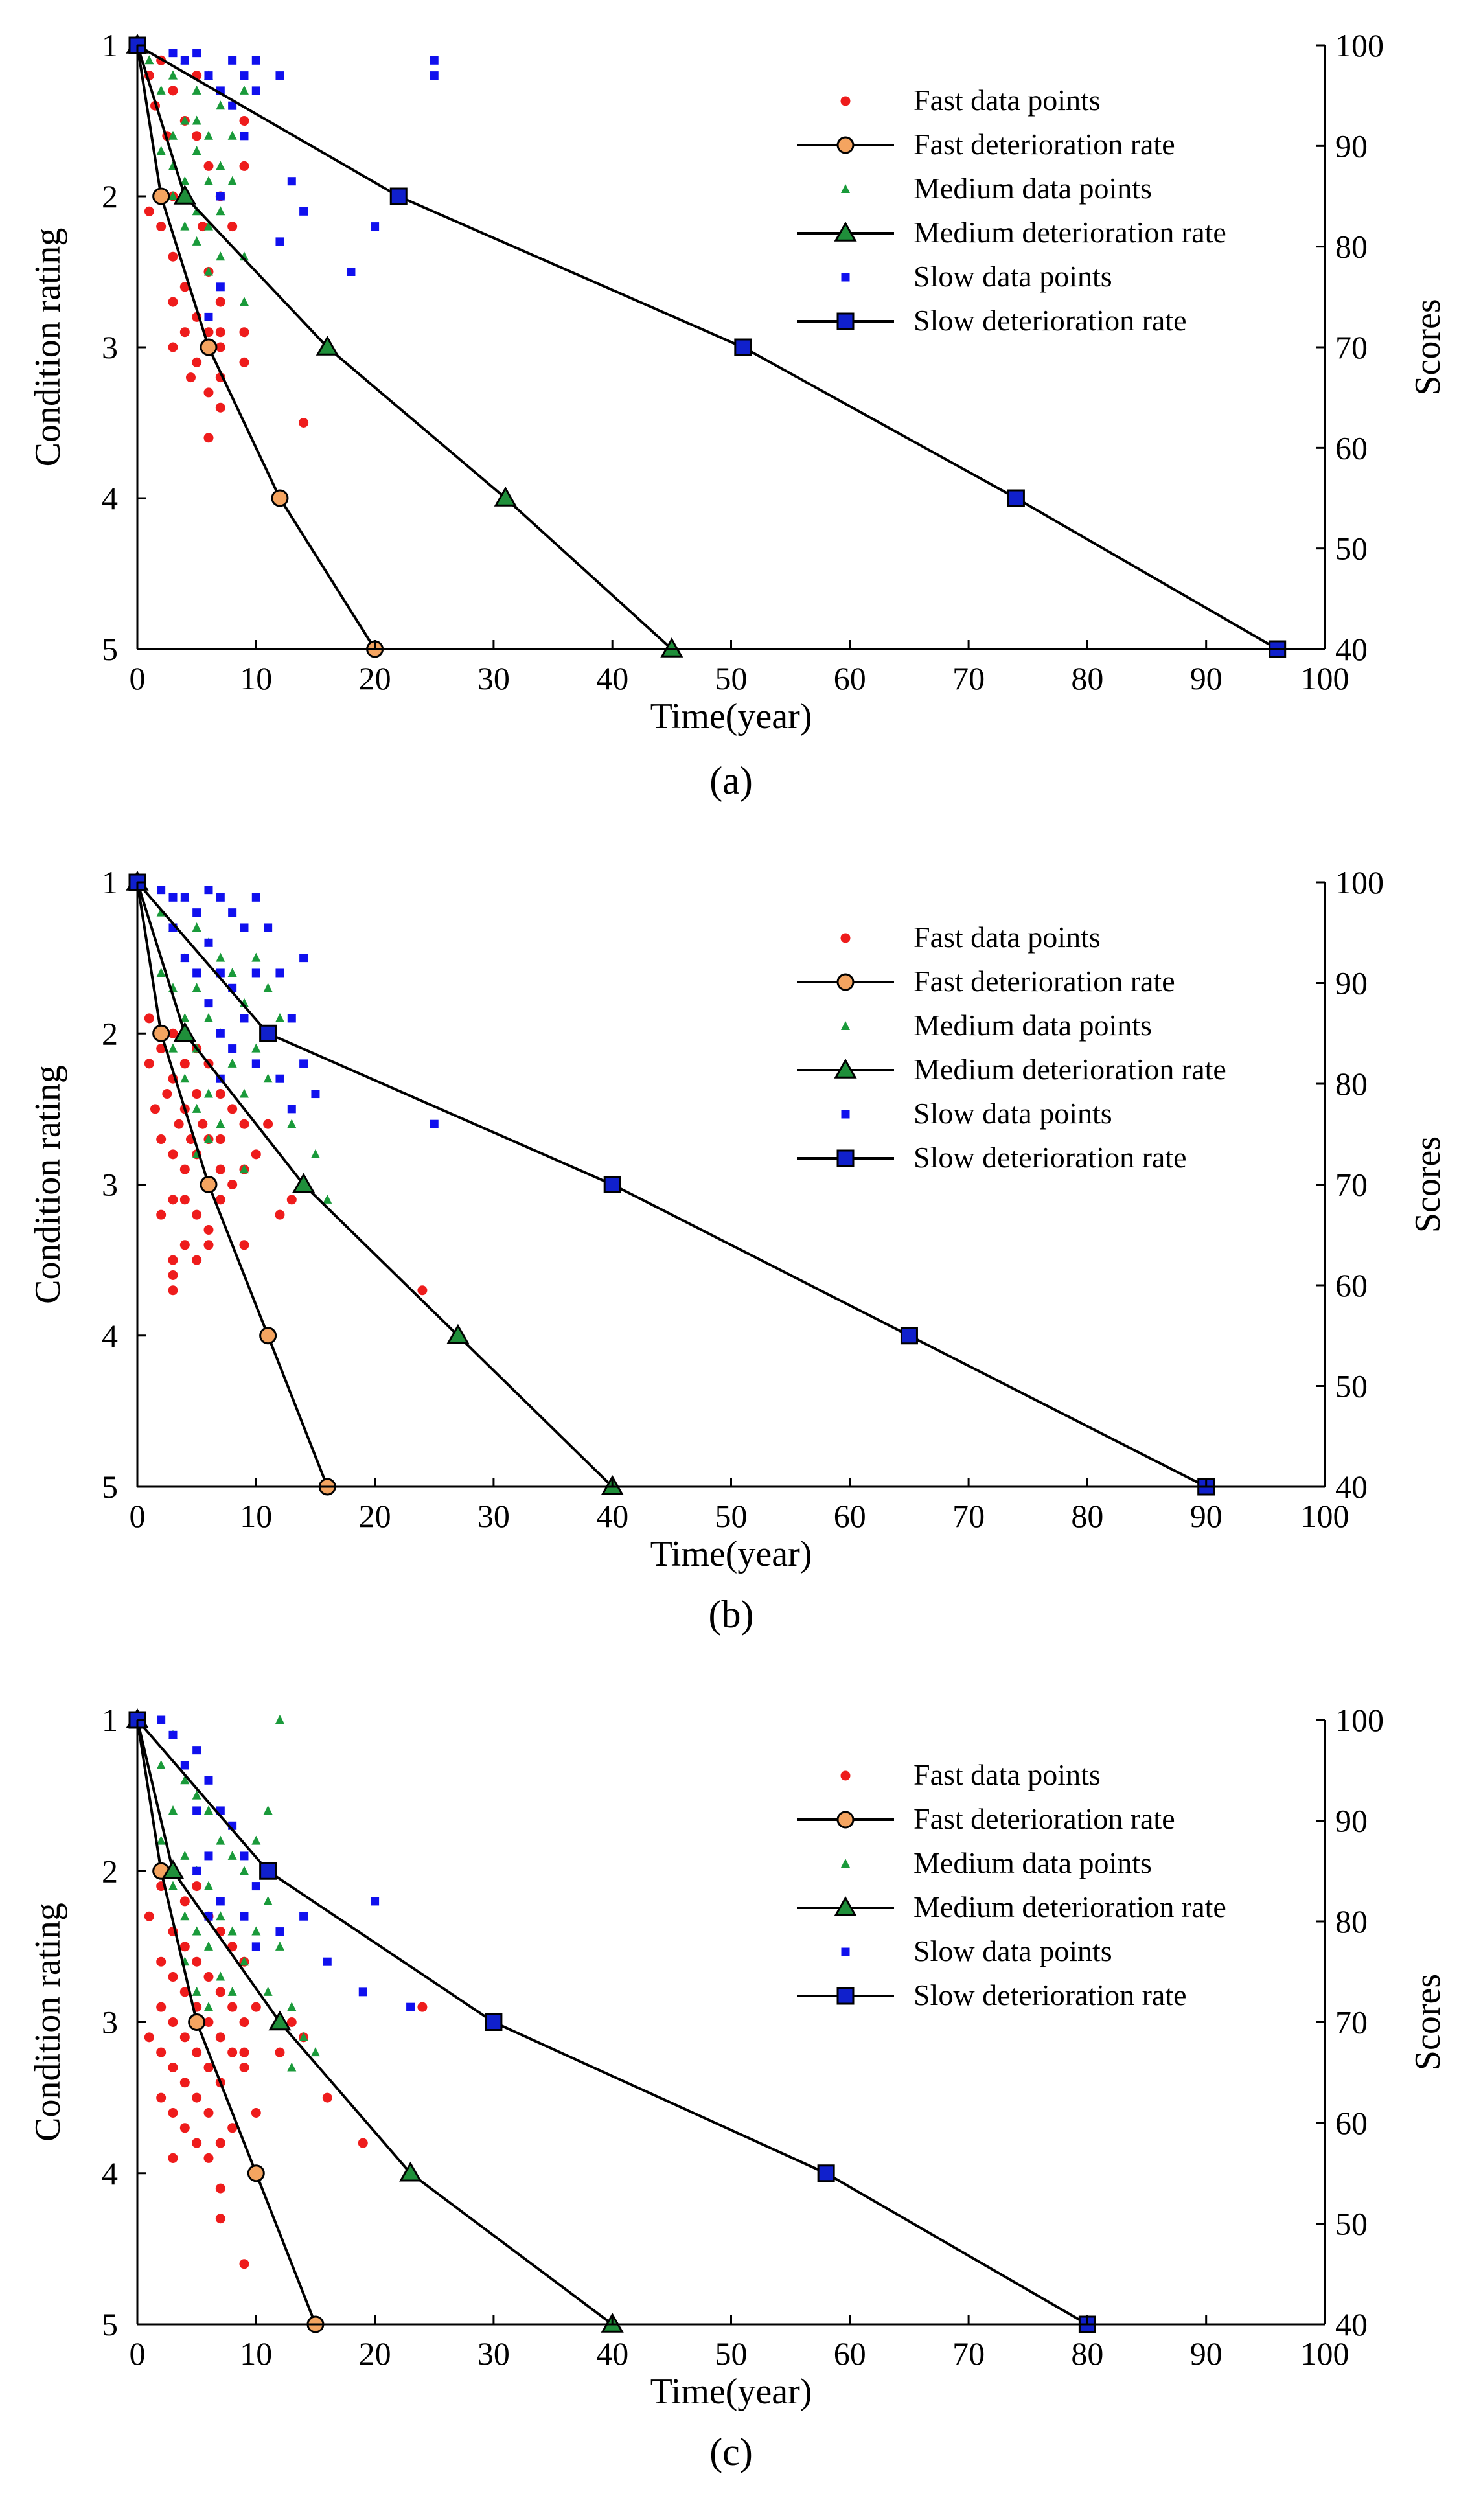 Image resolution: width=1470 pixels, height=2520 pixels. What do you see at coordinates (138, 678) in the screenshot?
I see `x-tick-label: 0` at bounding box center [138, 678].